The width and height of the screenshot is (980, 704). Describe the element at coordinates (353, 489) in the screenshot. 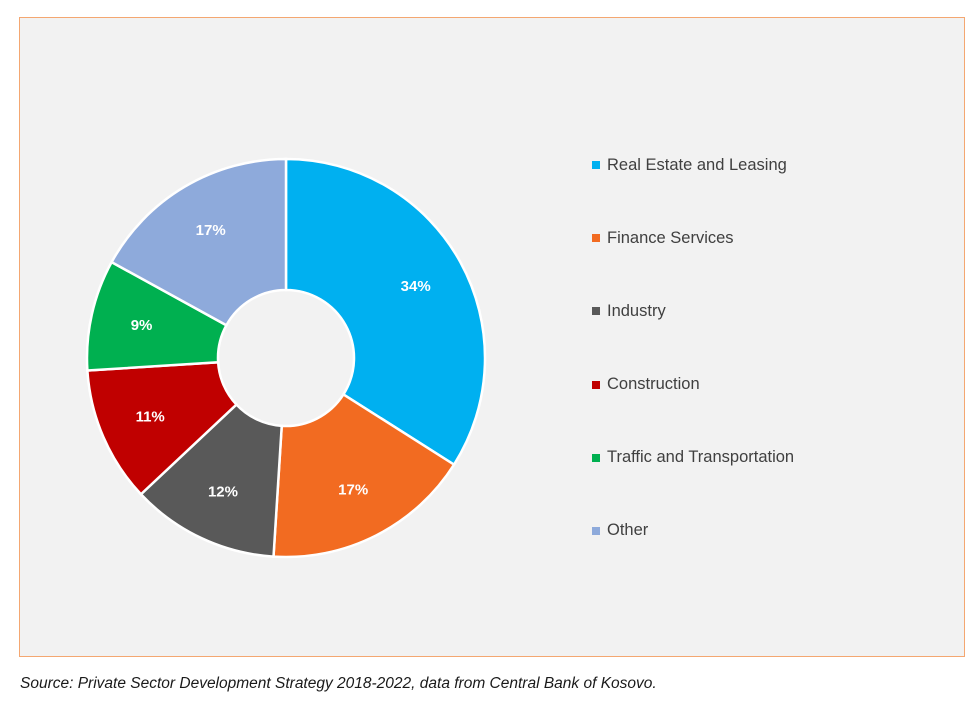

I see `data-label-finance-services: 17%` at that location.